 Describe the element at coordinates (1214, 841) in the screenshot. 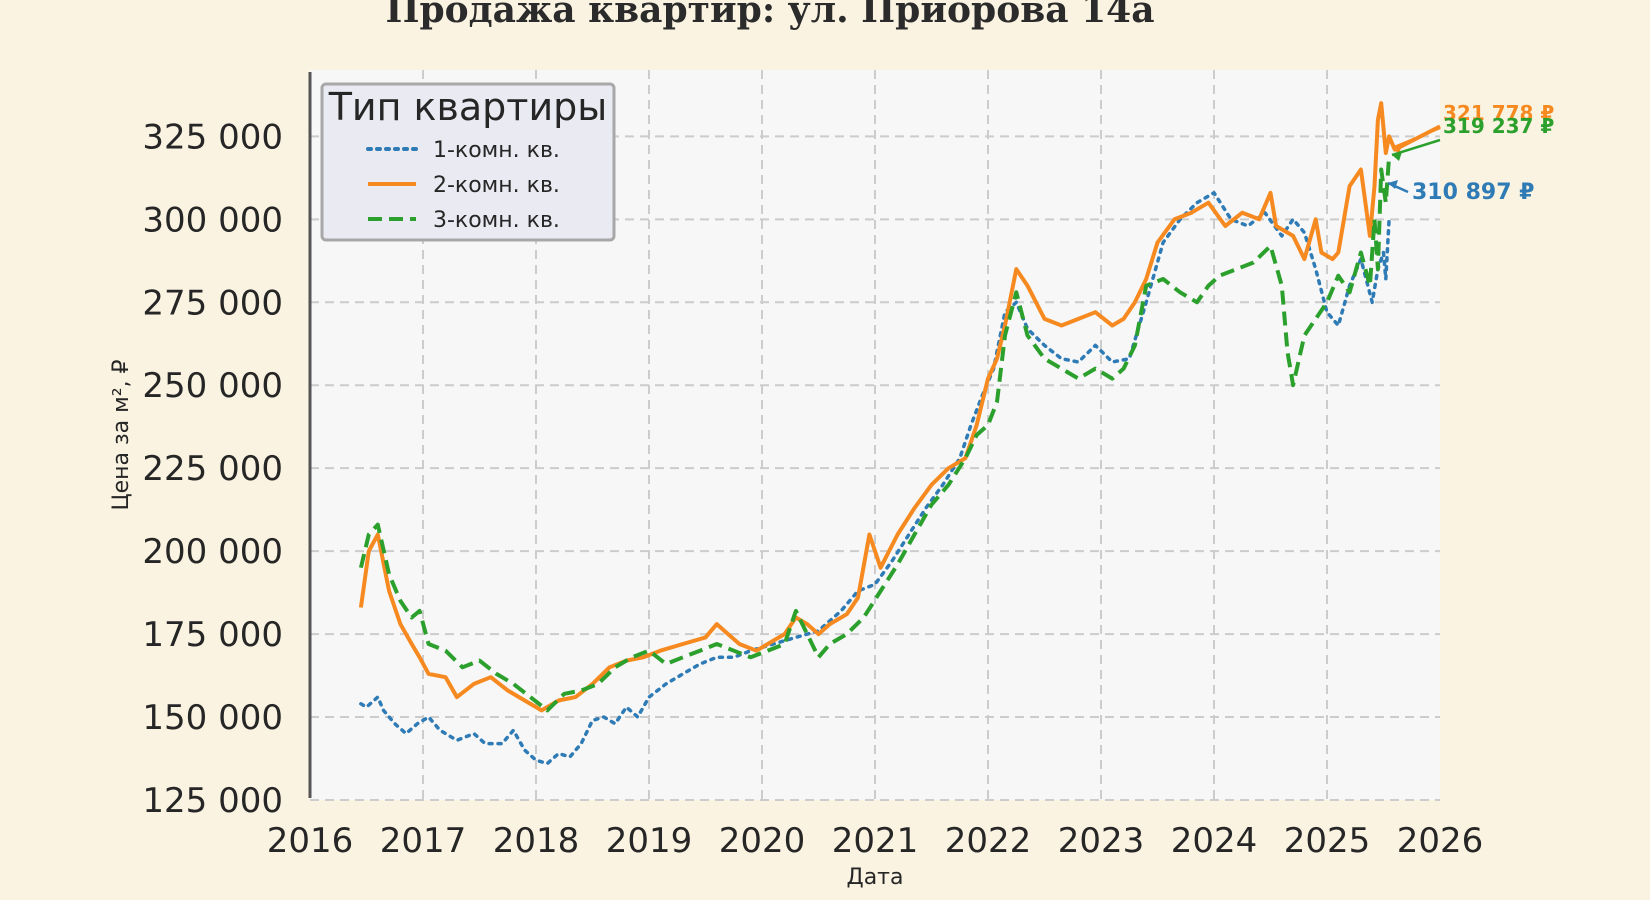

I see `x-tick-label: 2024` at that location.